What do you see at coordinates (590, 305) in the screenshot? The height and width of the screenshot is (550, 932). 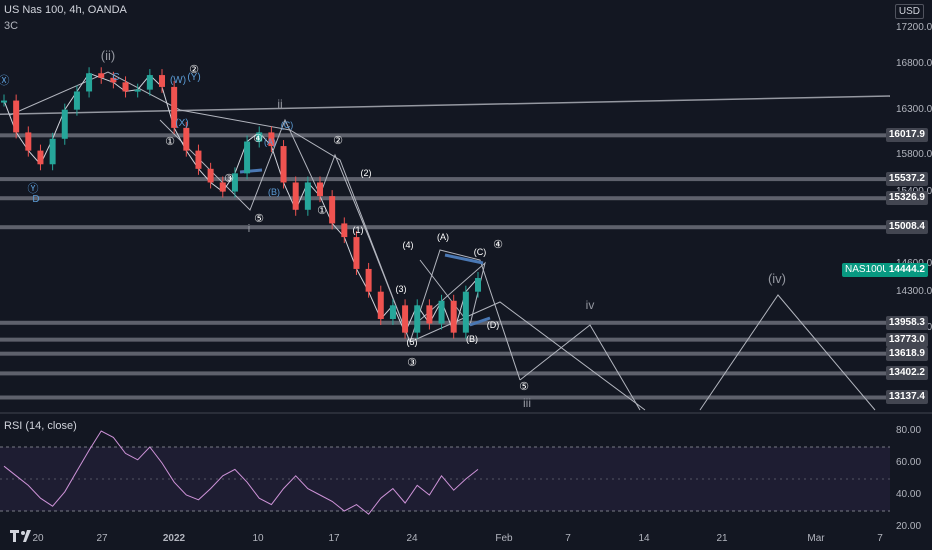 I see `wave-label: iv` at bounding box center [590, 305].